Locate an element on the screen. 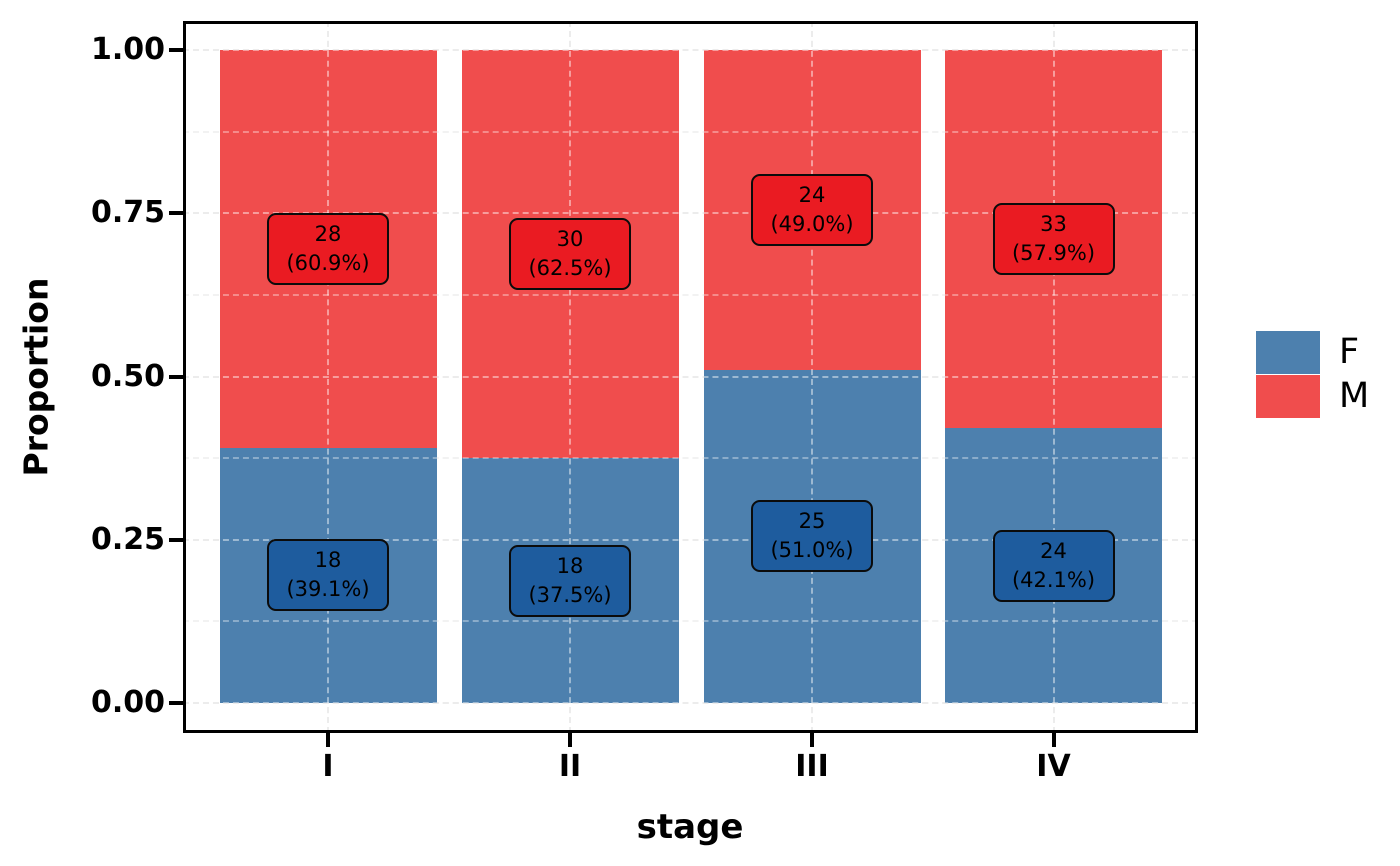 The height and width of the screenshot is (866, 1400). value-label-box-F-I: 18 (39.1%) is located at coordinates (328, 575).